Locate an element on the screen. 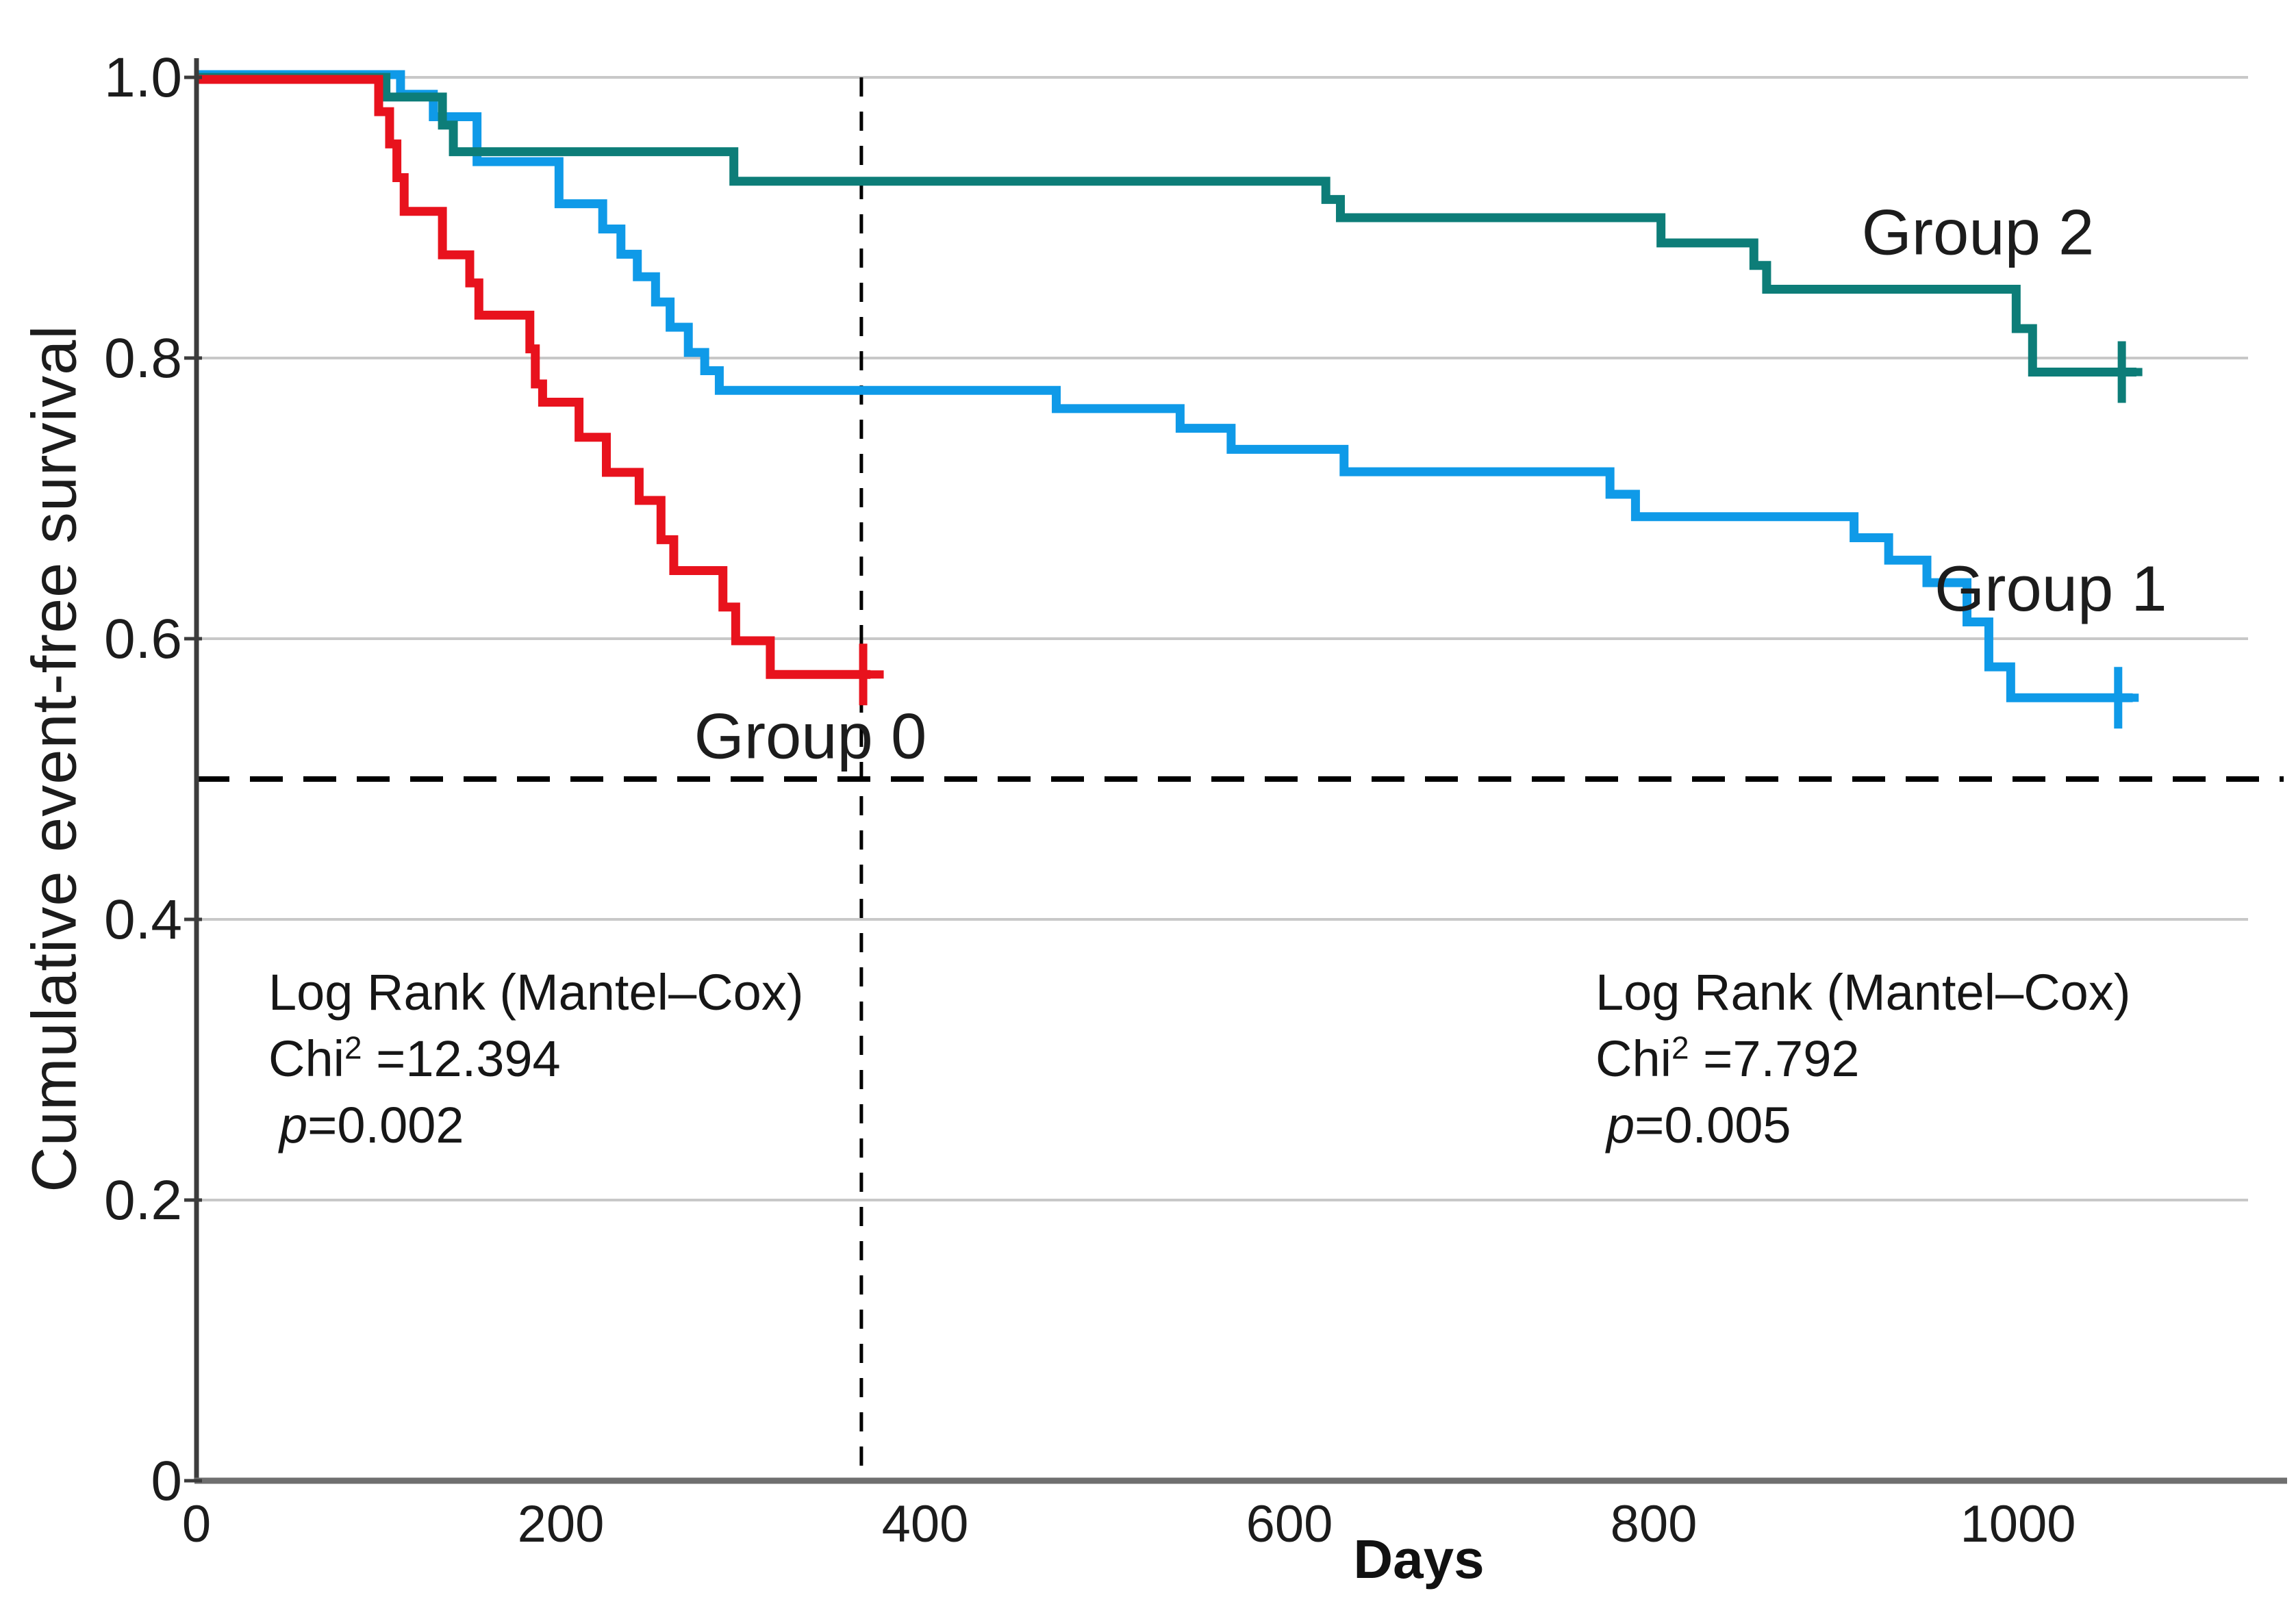 The image size is (2296, 1606). logrank-right-line1: Log Rank (Mantel–Cox) is located at coordinates (1863, 993).